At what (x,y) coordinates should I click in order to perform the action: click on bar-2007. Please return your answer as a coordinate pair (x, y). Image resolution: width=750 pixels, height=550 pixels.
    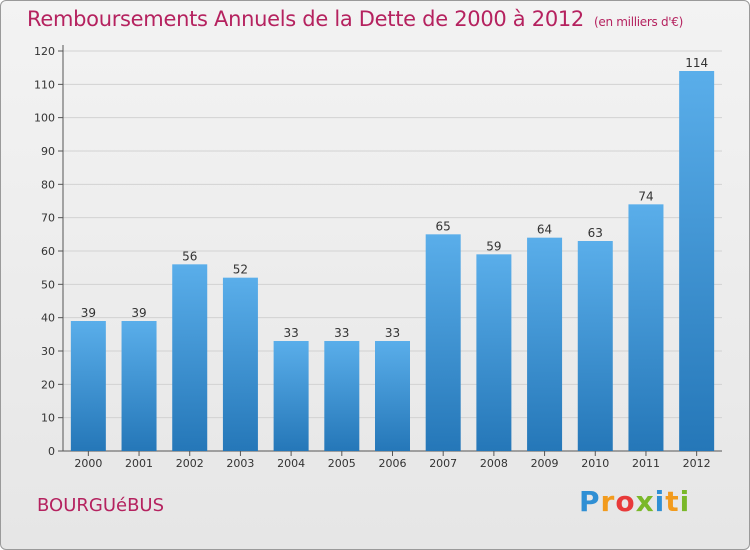
    Looking at the image, I should click on (443, 342).